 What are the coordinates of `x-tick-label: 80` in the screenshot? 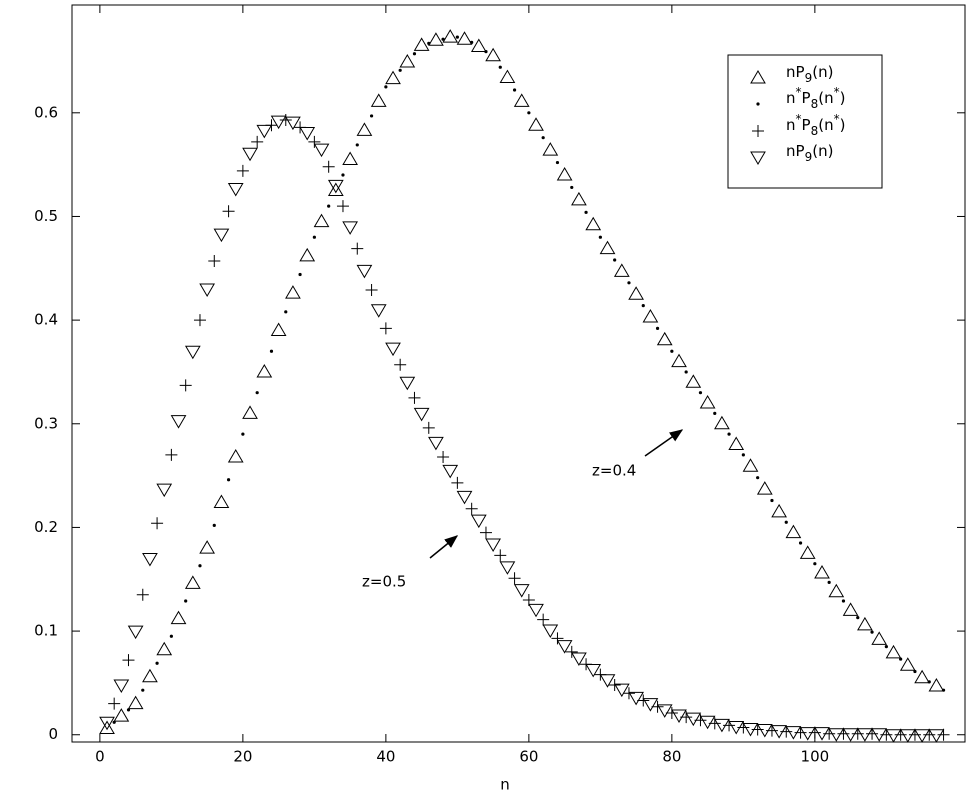 It's located at (671, 757).